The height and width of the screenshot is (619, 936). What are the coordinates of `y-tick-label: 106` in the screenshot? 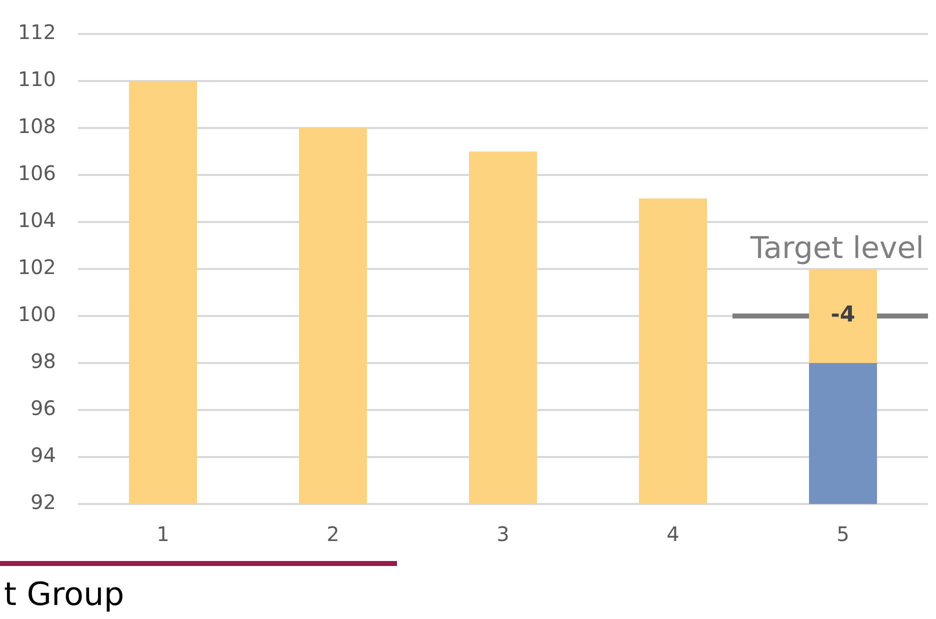 It's located at (37, 173).